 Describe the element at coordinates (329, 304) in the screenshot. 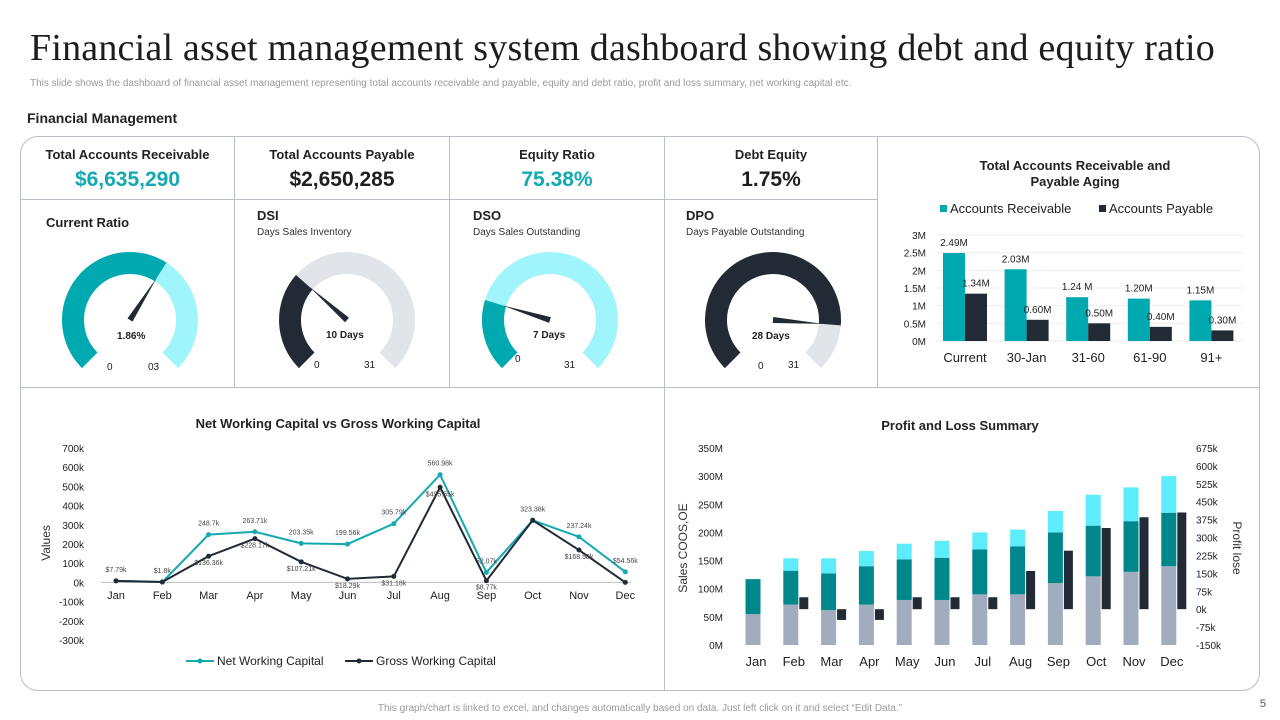

I see `gauge-needle` at that location.